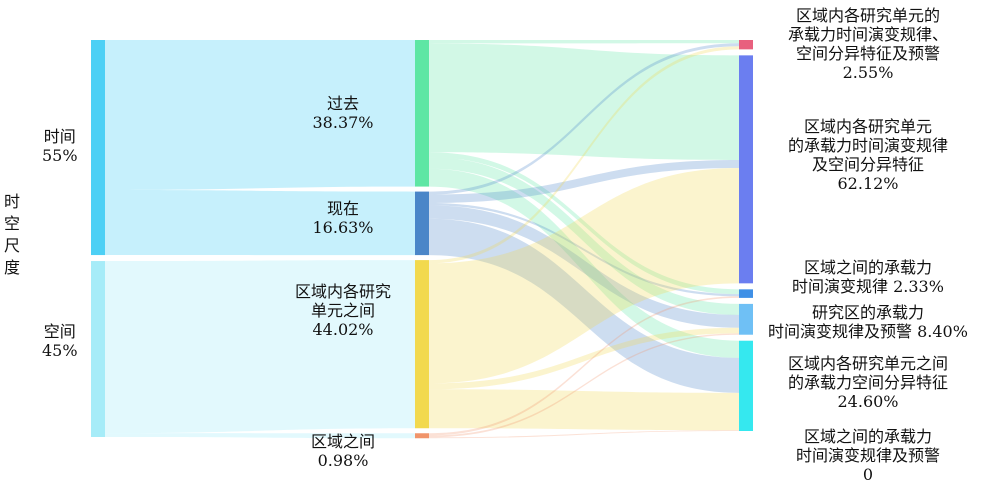 This screenshot has width=1000, height=487. Describe the element at coordinates (11, 223) in the screenshot. I see `axis-title-char: 空` at that location.